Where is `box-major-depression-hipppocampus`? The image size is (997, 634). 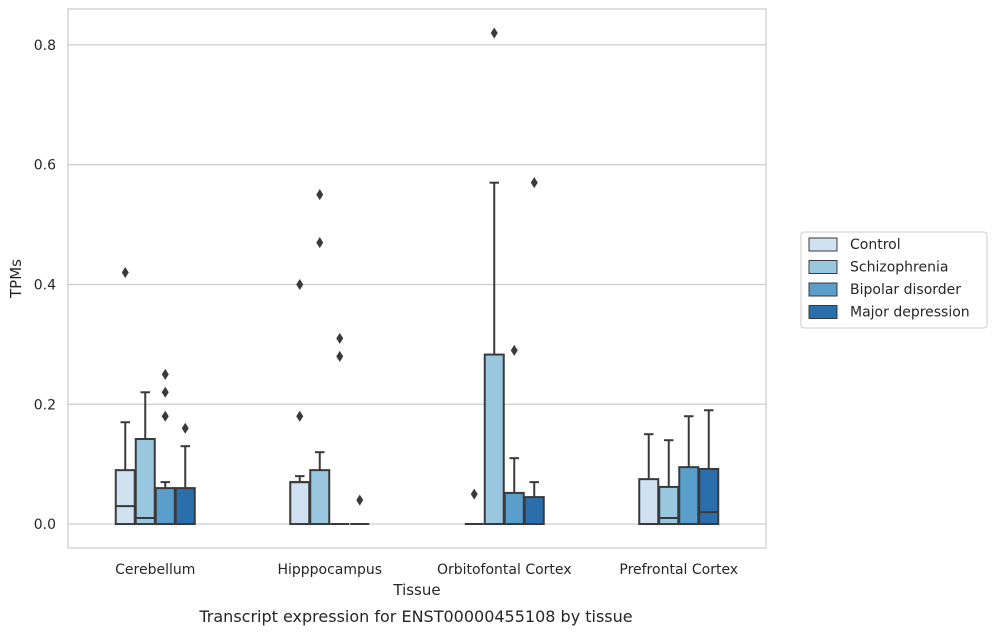
box-major-depression-hipppocampus is located at coordinates (360, 510).